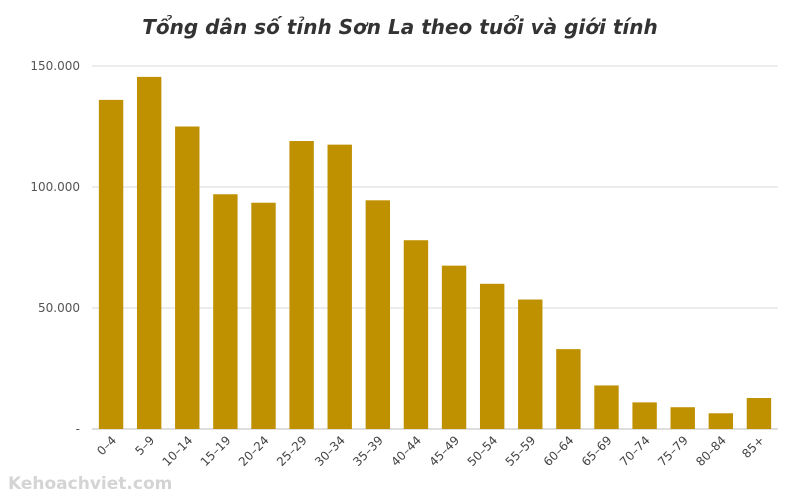 The width and height of the screenshot is (800, 500). Describe the element at coordinates (559, 451) in the screenshot. I see `x-tick-label: 60–64` at that location.